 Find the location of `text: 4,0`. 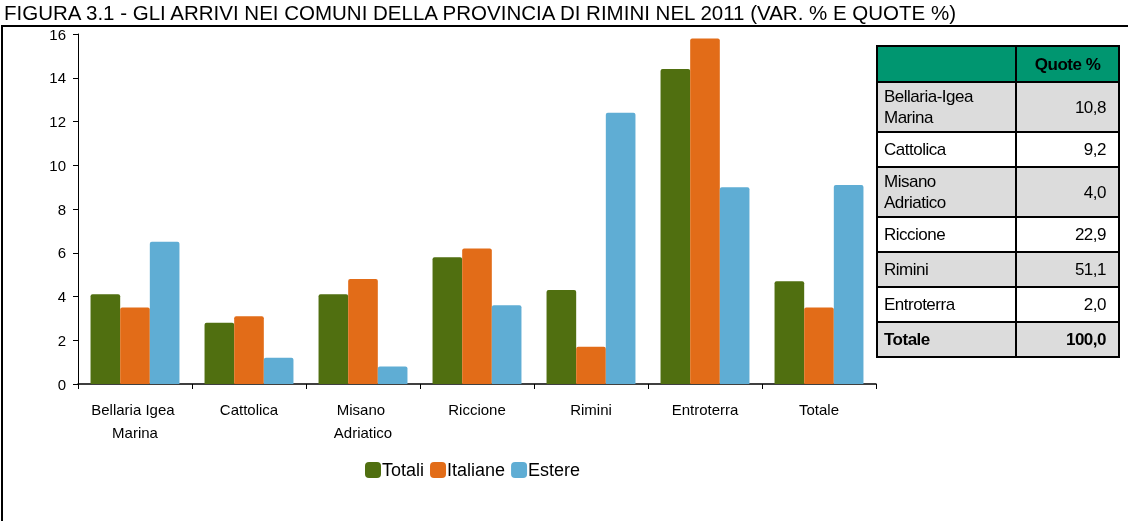

text: 4,0 is located at coordinates (1094, 192).